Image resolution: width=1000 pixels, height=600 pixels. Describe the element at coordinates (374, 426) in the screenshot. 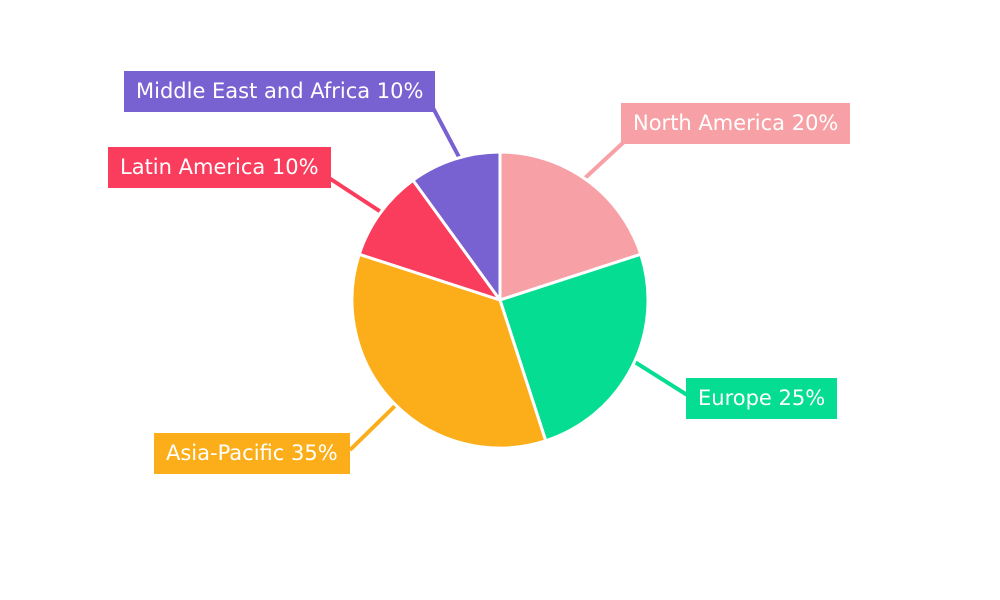

I see `leader-line-asia-pacific` at that location.